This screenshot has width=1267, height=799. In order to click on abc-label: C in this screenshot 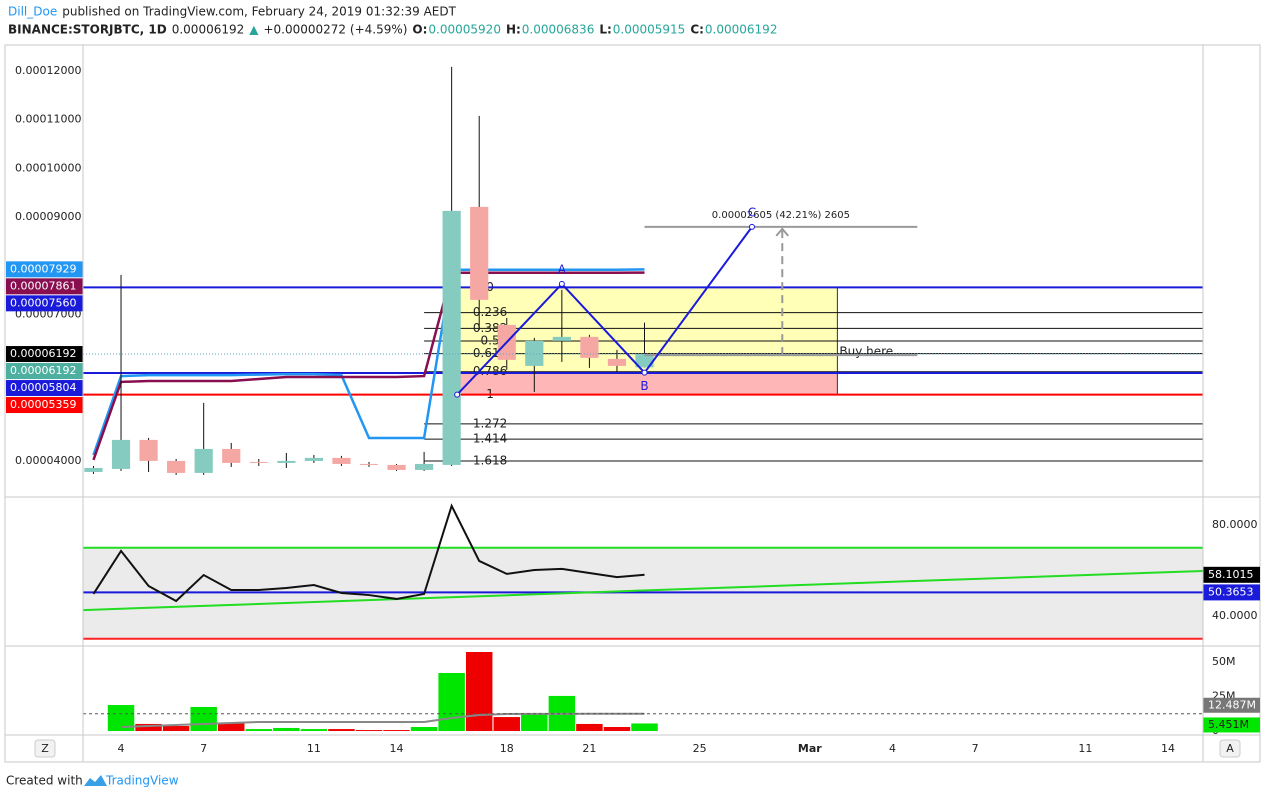, I will do `click(752, 212)`.